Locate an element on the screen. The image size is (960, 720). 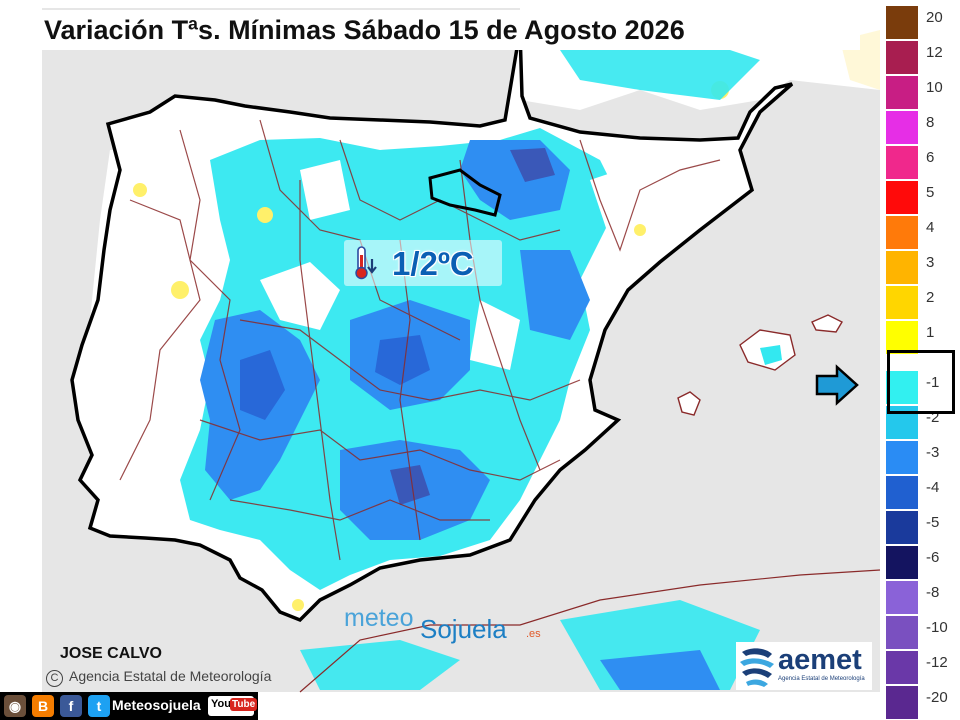
legend-label: 10 is located at coordinates (934, 87).